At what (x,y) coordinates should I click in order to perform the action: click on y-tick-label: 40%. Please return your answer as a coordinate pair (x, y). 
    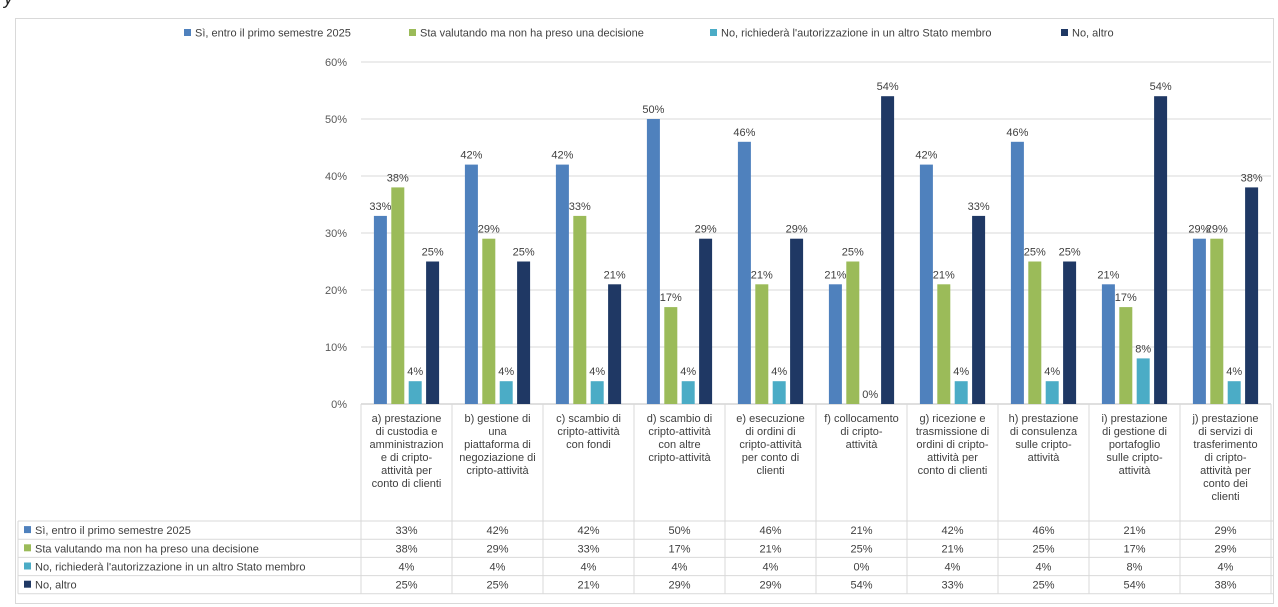
    Looking at the image, I should click on (336, 177).